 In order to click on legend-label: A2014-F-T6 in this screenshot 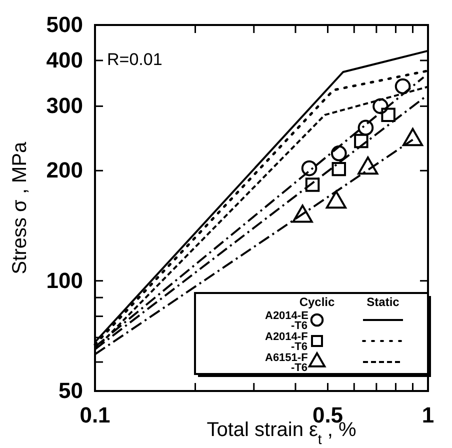, I will do `click(286, 342)`.